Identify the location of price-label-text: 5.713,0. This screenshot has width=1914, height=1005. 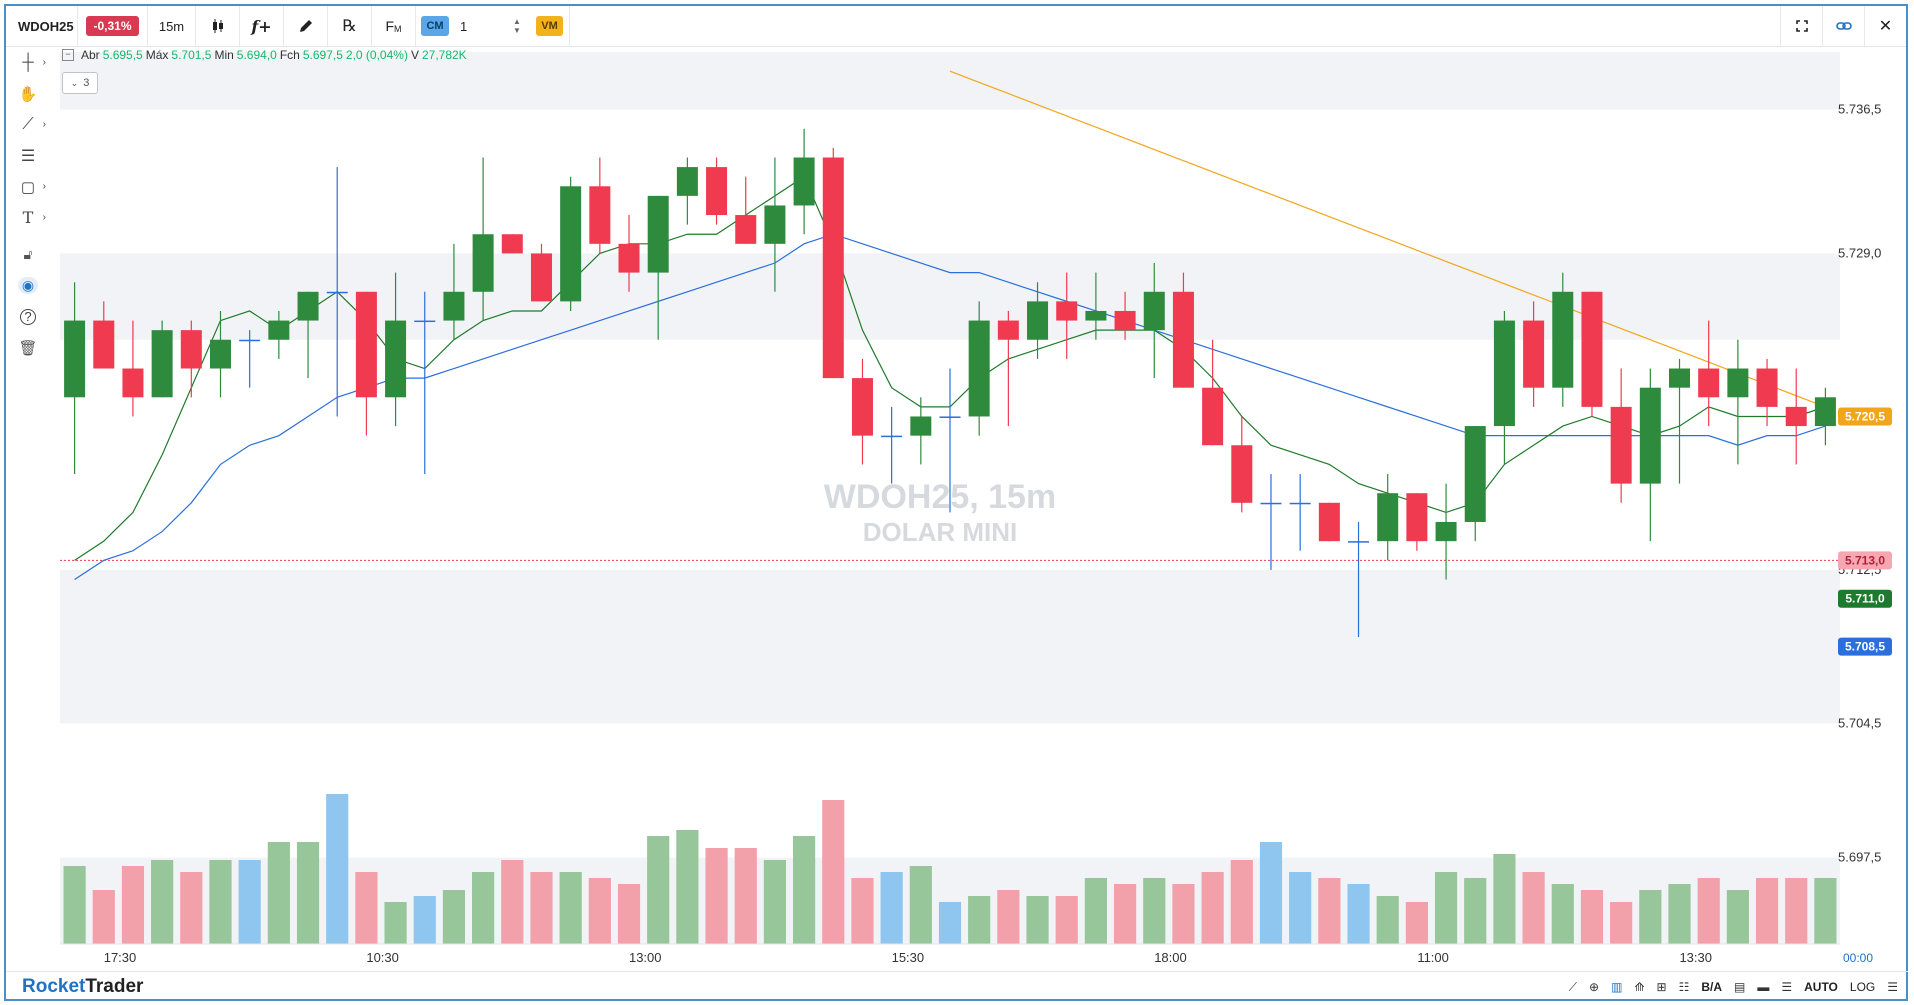
(1865, 560).